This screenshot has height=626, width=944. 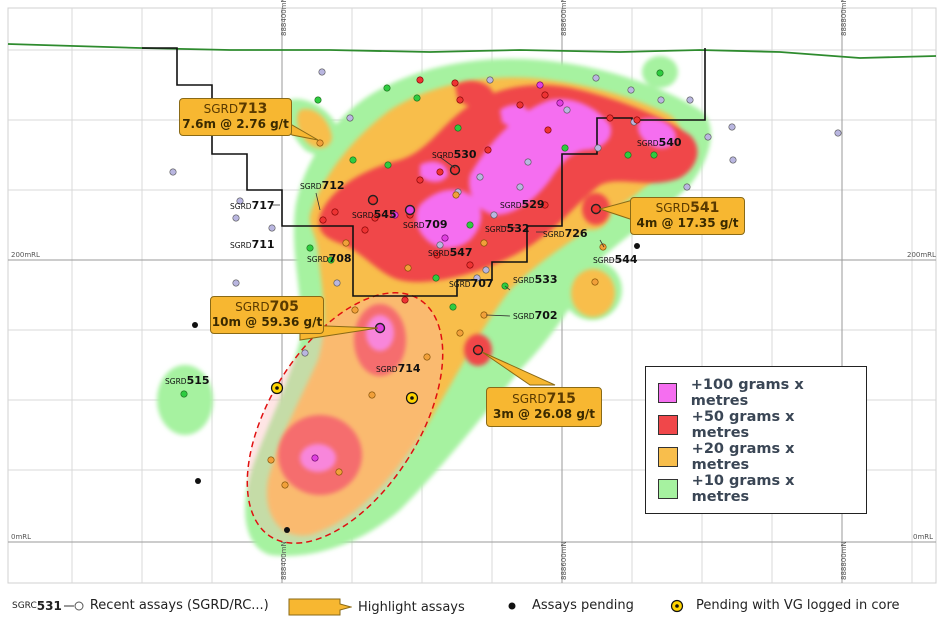 What do you see at coordinates (564, 18) in the screenshot?
I see `easting-label-top-2: 888600mN` at bounding box center [564, 18].